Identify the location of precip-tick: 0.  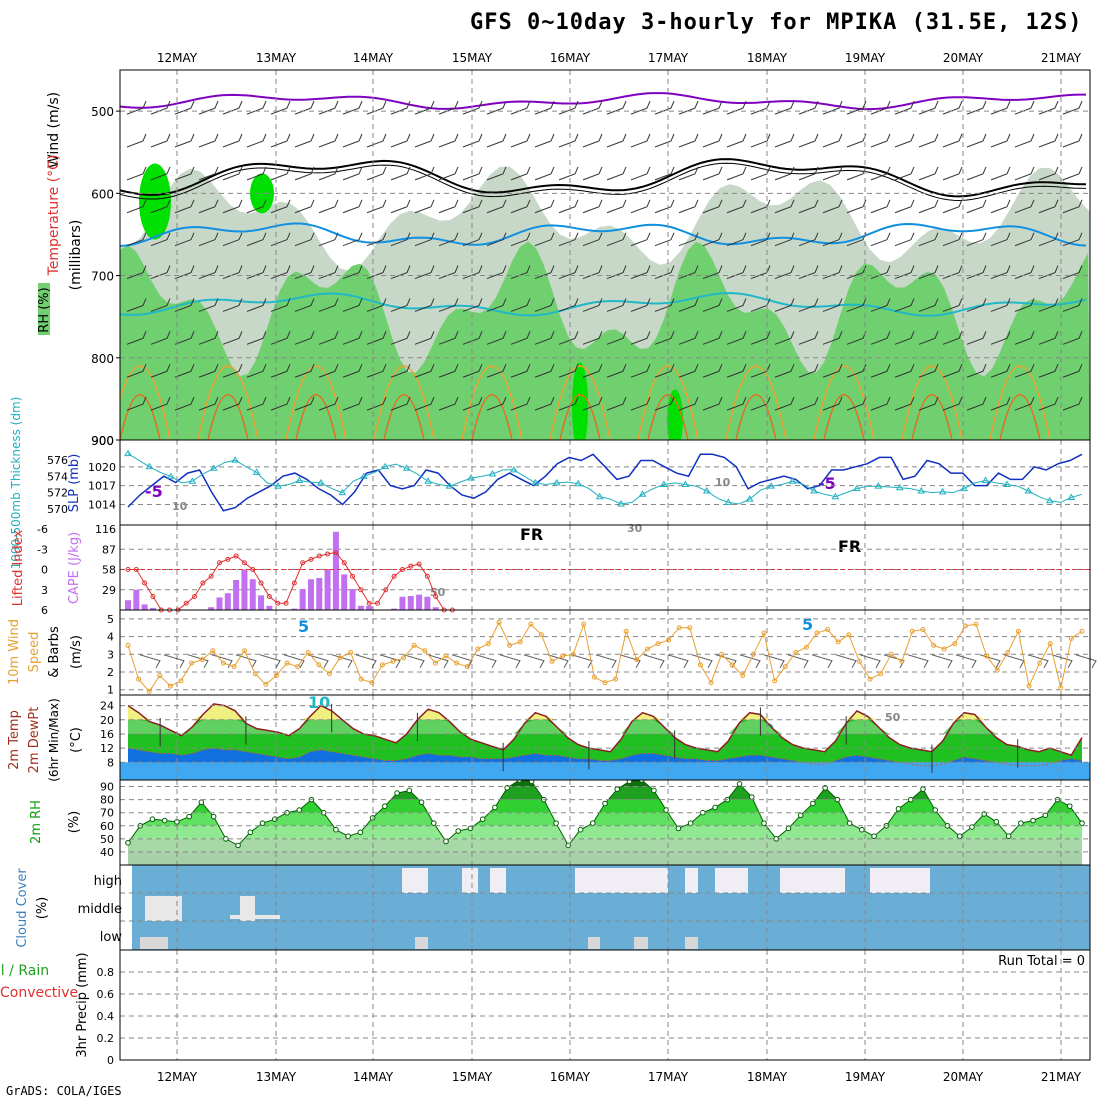
(110, 1060).